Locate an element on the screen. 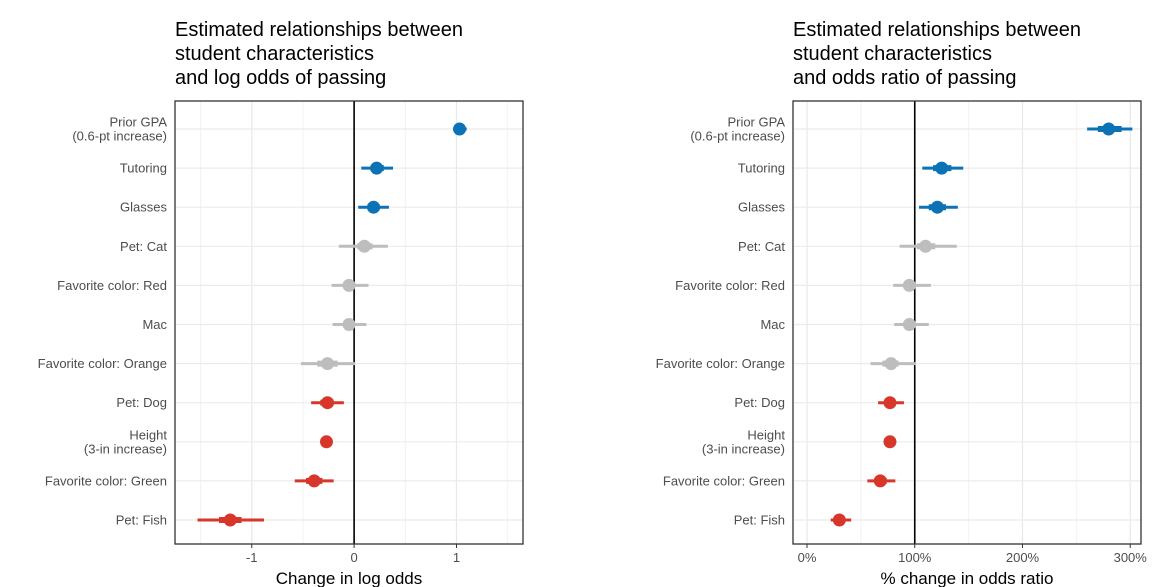 The height and width of the screenshot is (587, 1162). x-tick-label: -1 is located at coordinates (252, 557).